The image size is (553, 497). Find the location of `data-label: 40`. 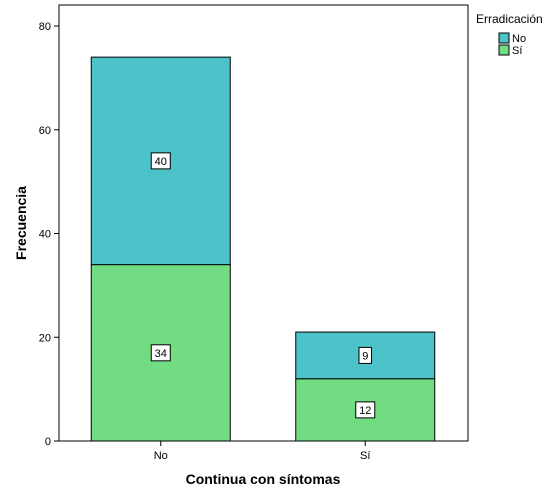

data-label: 40 is located at coordinates (160, 161).